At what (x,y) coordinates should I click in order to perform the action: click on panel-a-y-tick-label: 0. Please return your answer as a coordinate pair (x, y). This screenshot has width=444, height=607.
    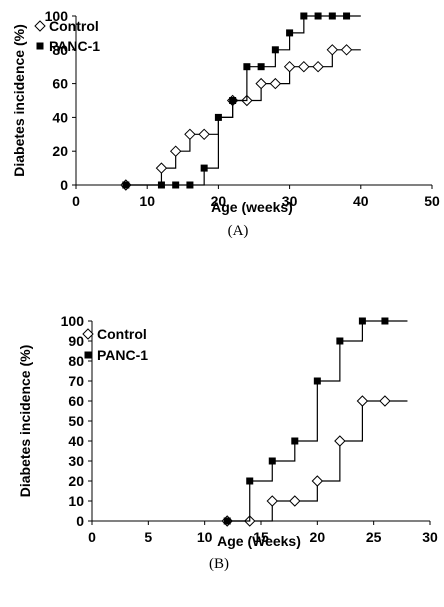
    Looking at the image, I should click on (64, 185).